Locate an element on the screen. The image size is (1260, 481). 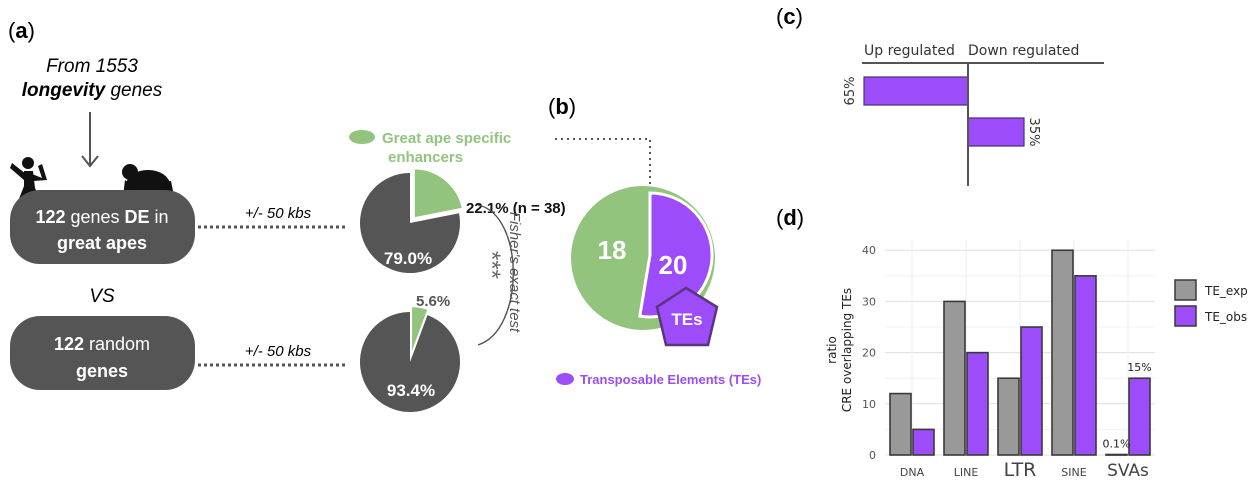
bar-up-regulated is located at coordinates (916, 91).